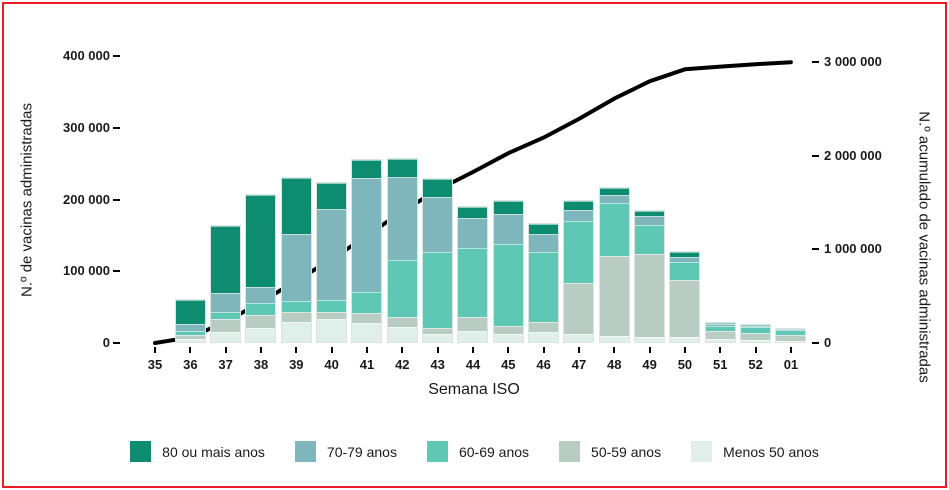 The width and height of the screenshot is (949, 490). What do you see at coordinates (190, 364) in the screenshot?
I see `x-tick-label-week-36: 36` at bounding box center [190, 364].